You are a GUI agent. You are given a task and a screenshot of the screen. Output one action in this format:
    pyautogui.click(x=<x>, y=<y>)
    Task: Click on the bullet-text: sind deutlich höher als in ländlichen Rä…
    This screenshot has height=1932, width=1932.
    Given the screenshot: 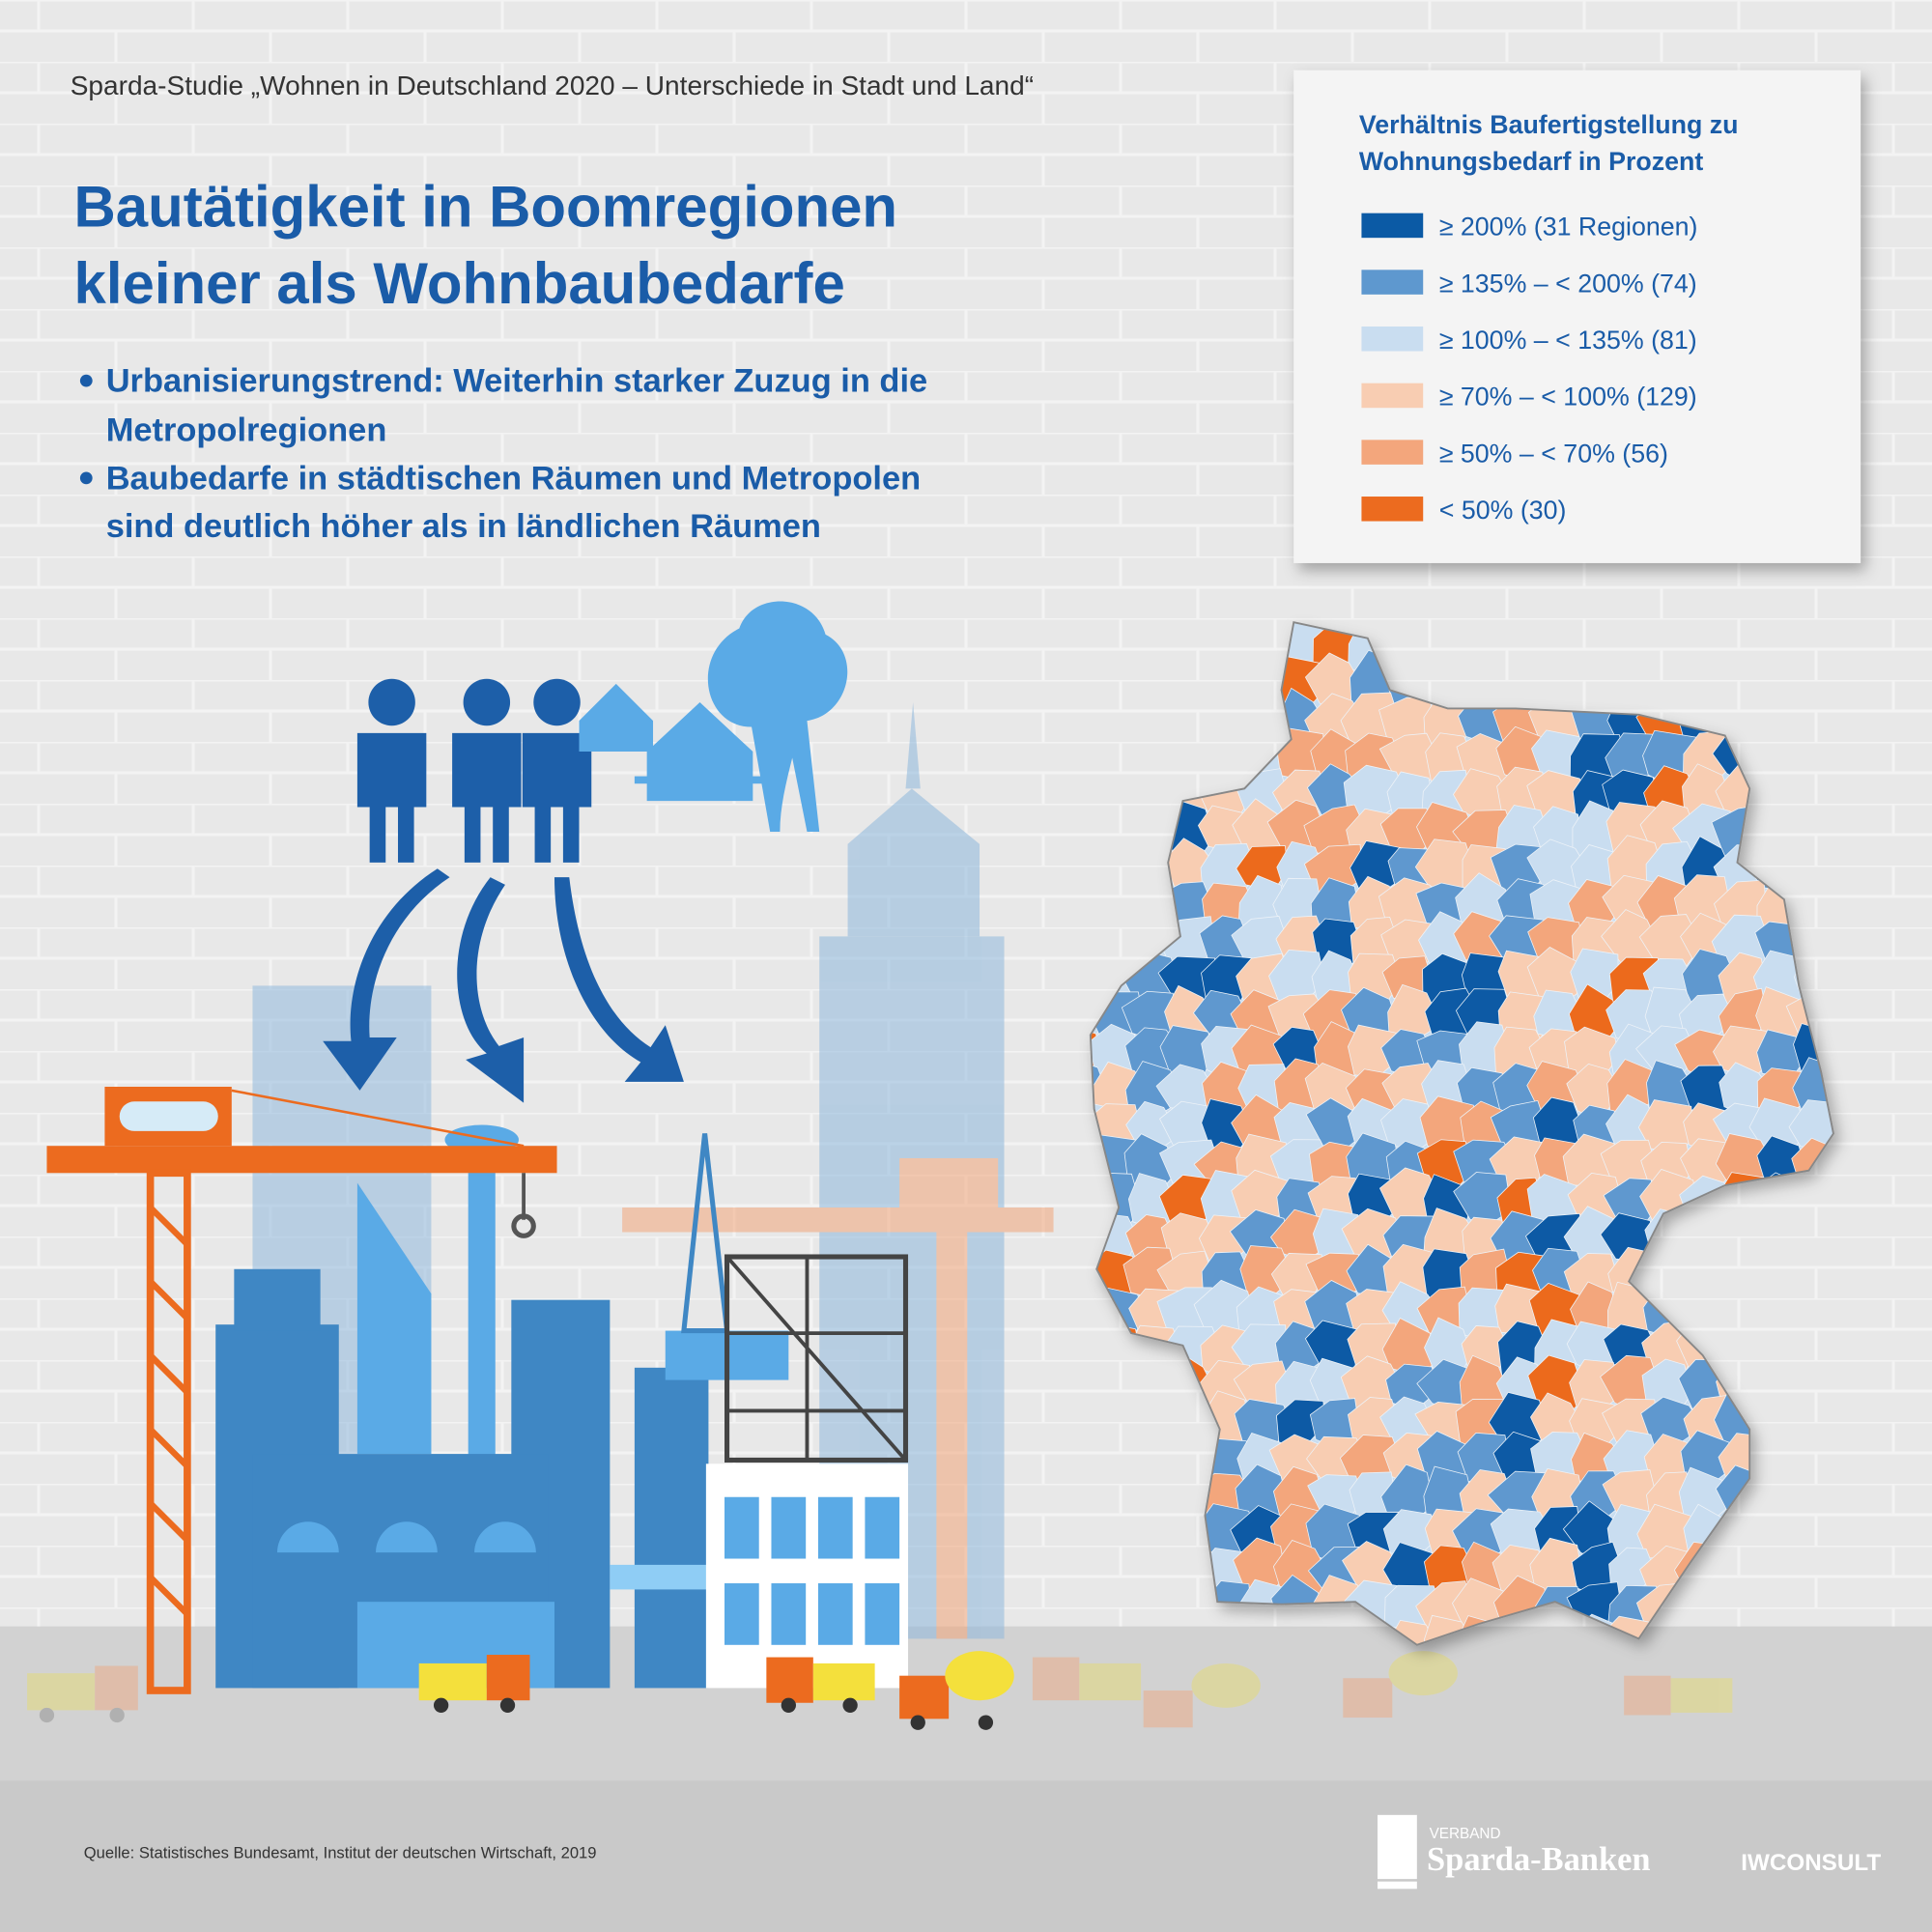 What is the action you would take?
    pyautogui.click(x=463, y=526)
    